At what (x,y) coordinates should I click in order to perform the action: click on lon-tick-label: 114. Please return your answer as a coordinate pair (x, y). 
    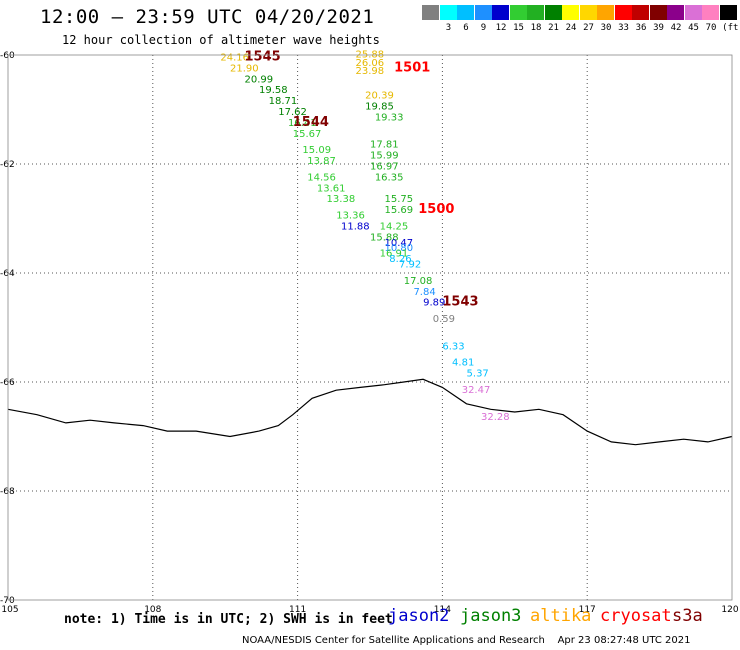
    Looking at the image, I should click on (442, 610).